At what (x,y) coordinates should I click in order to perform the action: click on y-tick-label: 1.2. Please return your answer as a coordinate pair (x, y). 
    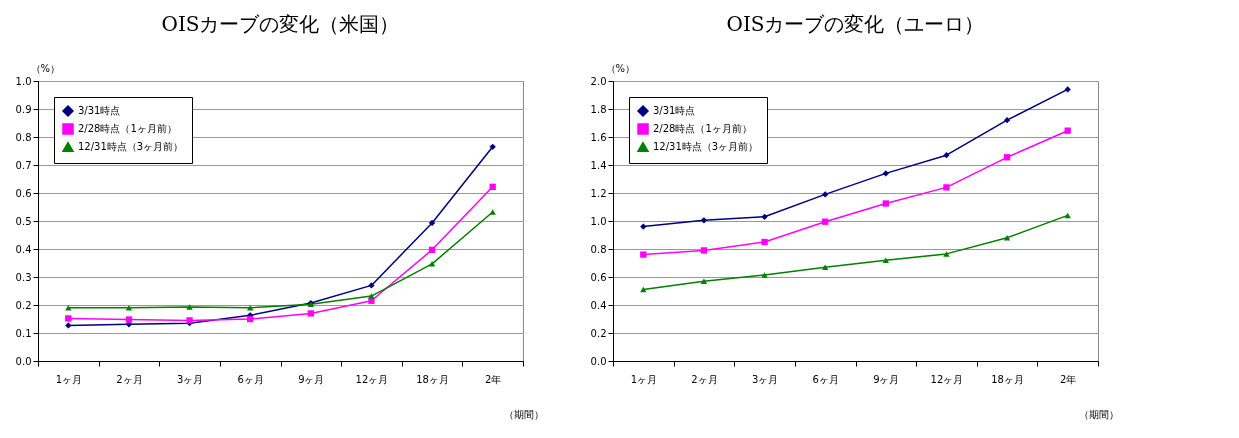
    Looking at the image, I should click on (598, 193).